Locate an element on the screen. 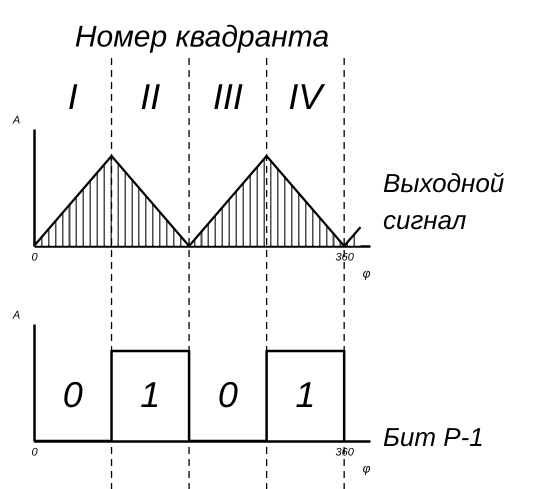  series-label: Выходной сигнал is located at coordinates (443, 201).